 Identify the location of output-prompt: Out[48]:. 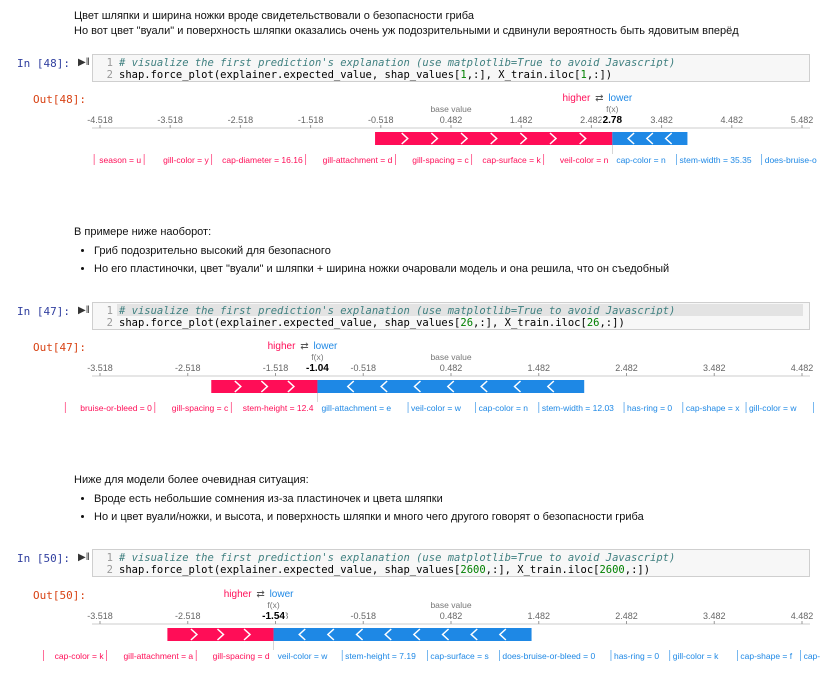
(59, 99).